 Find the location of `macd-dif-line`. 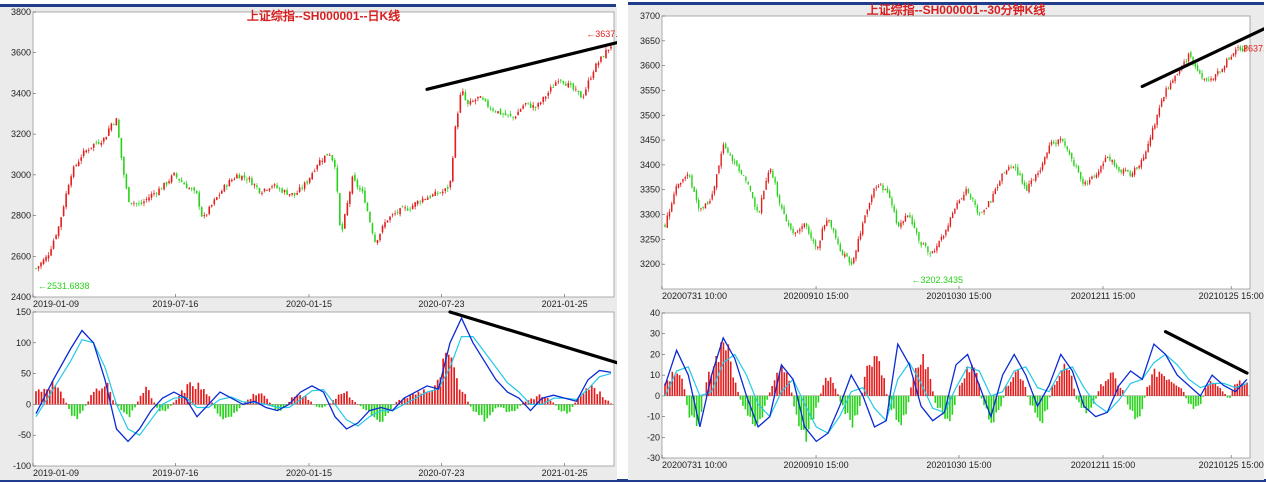

macd-dif-line is located at coordinates (323, 379).